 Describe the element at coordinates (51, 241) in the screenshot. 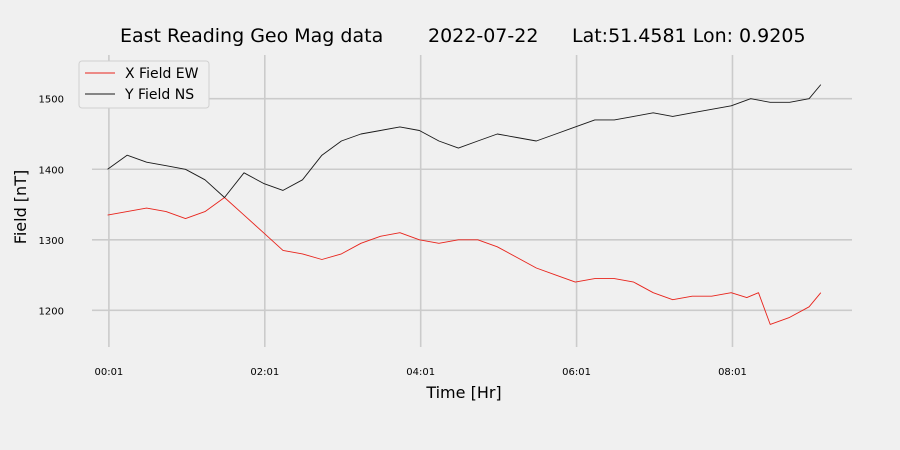

I see `y-tick-label: 1300` at that location.